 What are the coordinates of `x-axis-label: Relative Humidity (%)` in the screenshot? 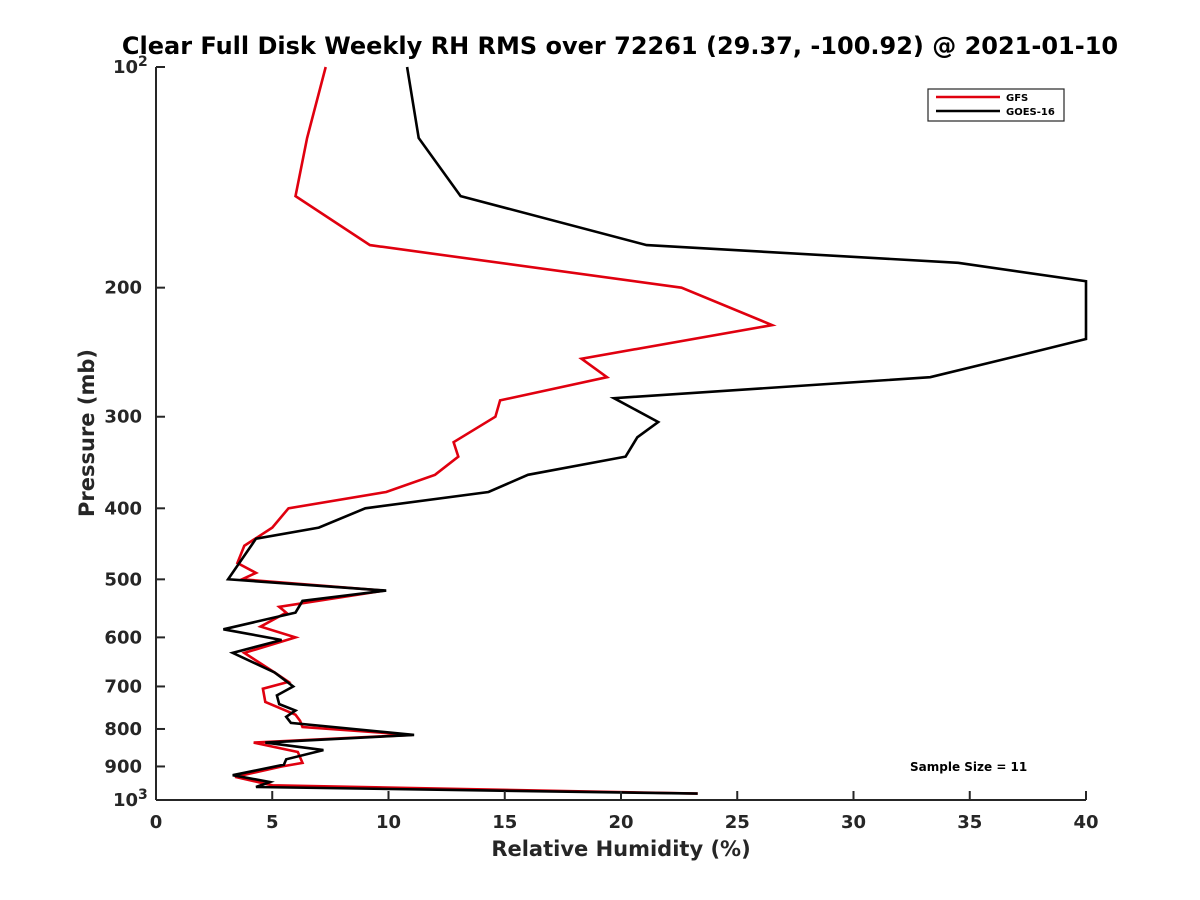 It's located at (620, 849).